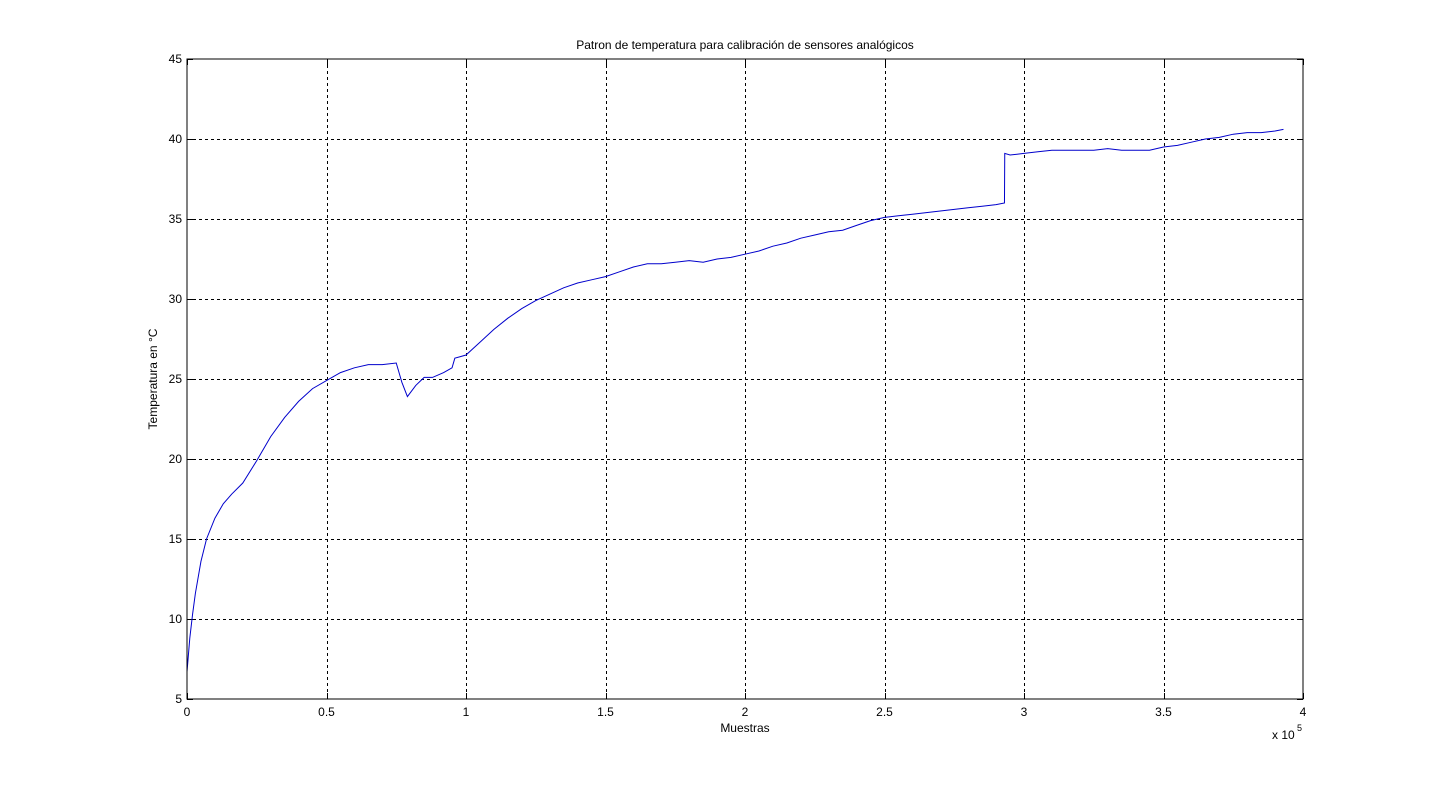 The width and height of the screenshot is (1440, 785). What do you see at coordinates (176, 299) in the screenshot?
I see `y-tick-label: 30` at bounding box center [176, 299].